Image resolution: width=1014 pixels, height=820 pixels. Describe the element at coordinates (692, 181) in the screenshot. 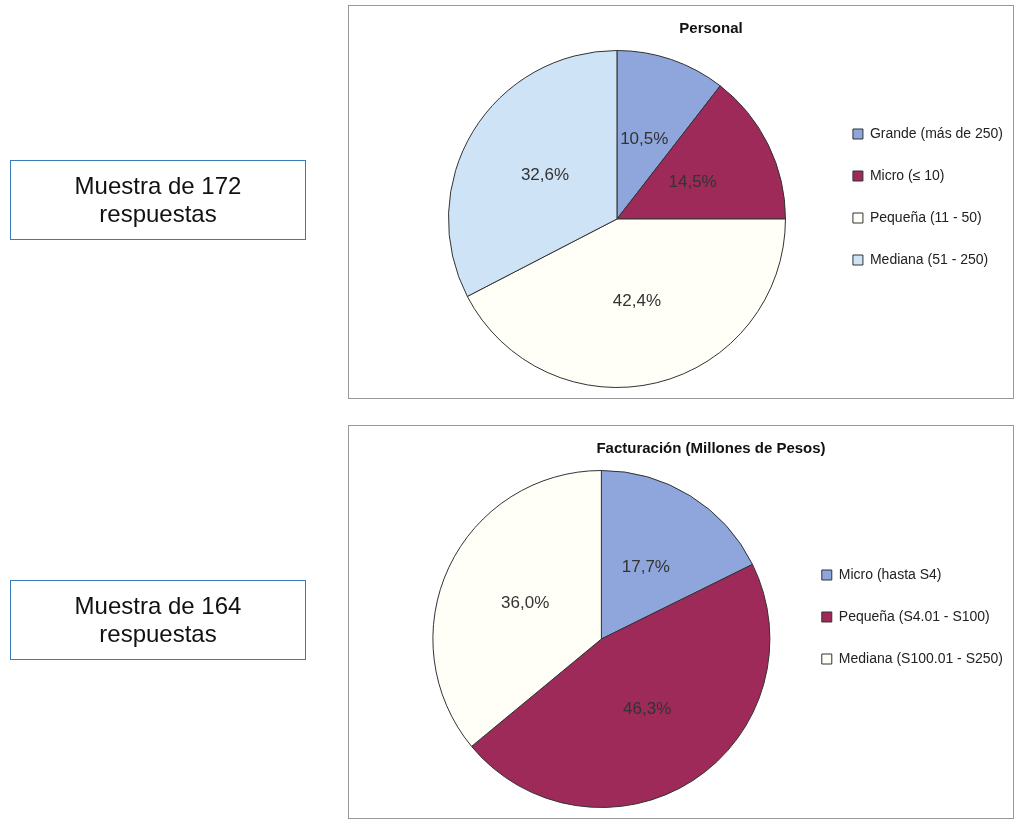

I see `data-label: 14,5%` at that location.